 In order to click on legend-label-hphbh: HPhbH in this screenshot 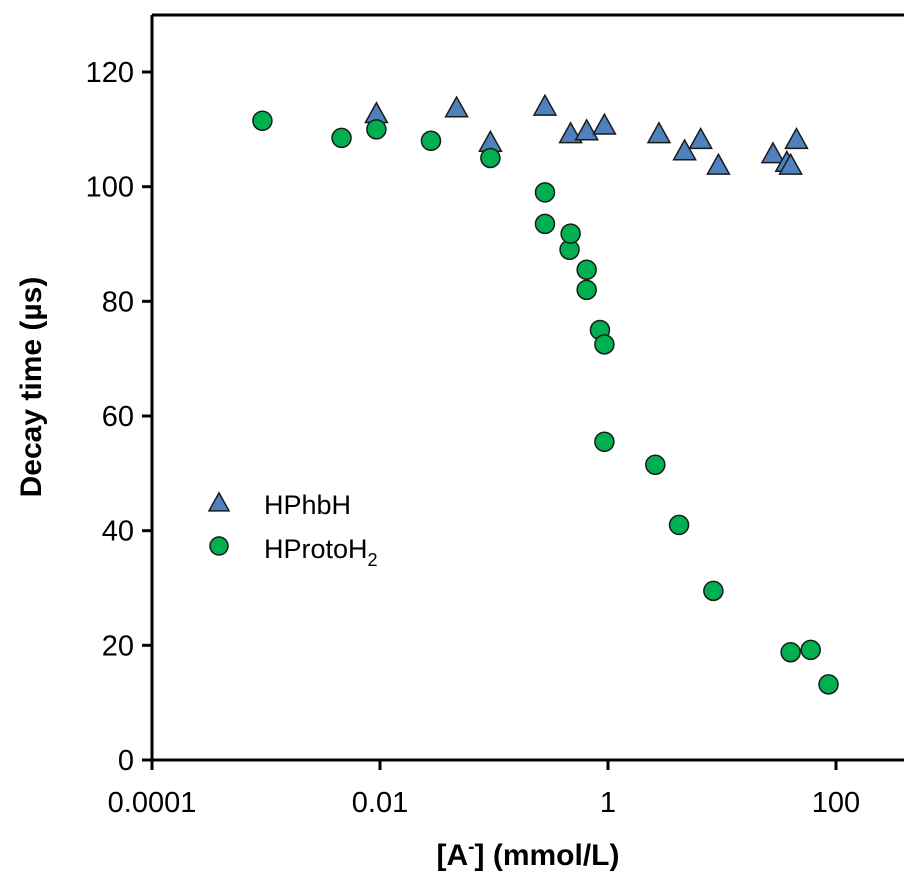, I will do `click(307, 505)`.